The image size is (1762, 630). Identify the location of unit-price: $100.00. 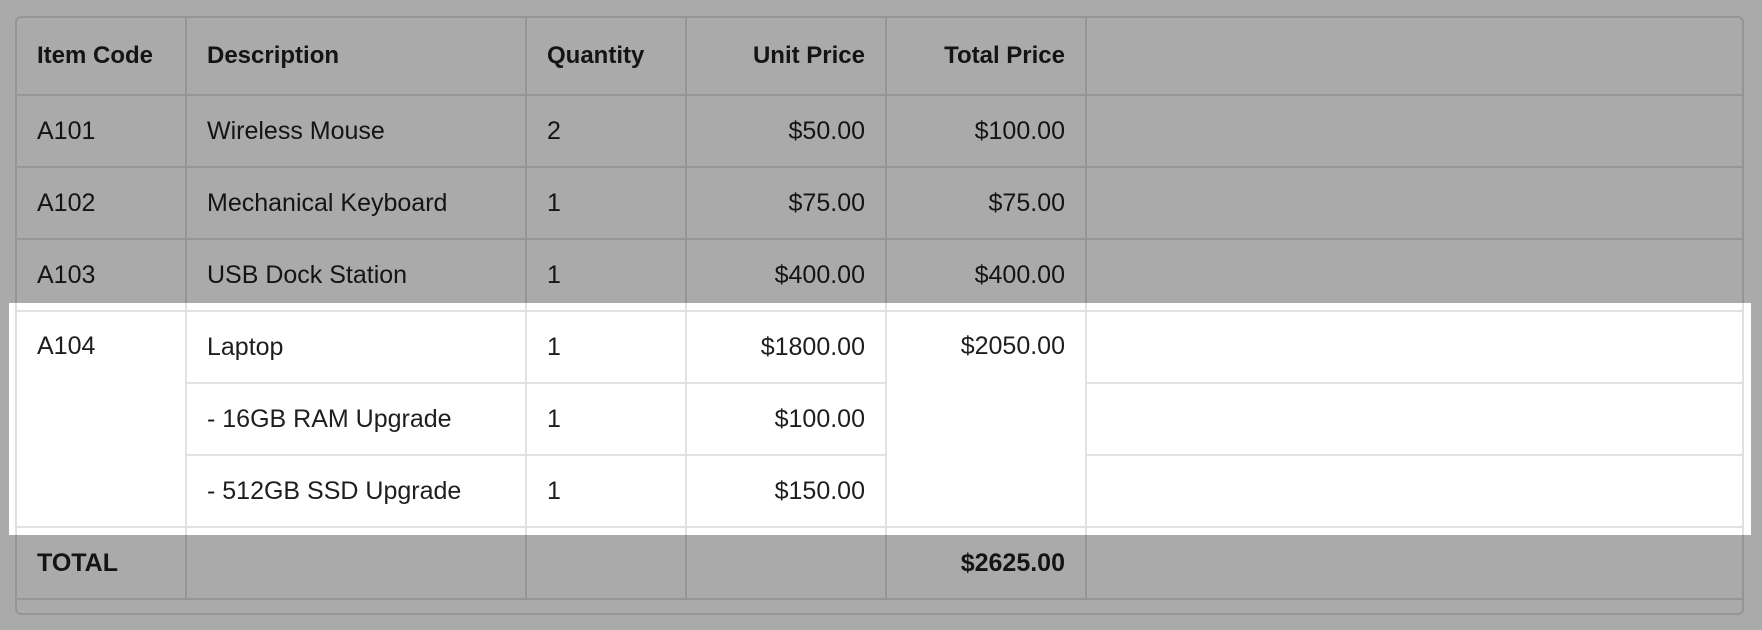
(786, 419).